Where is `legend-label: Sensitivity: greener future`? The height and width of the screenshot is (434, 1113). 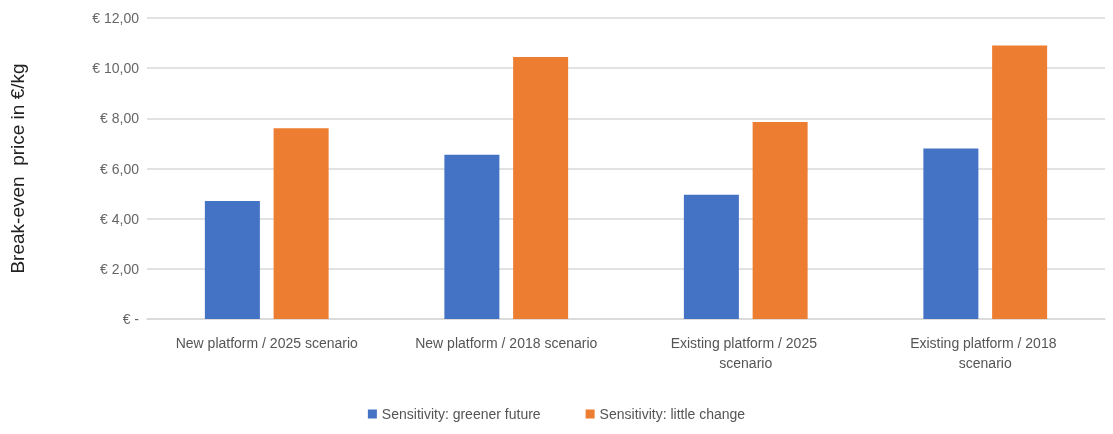
legend-label: Sensitivity: greener future is located at coordinates (461, 414).